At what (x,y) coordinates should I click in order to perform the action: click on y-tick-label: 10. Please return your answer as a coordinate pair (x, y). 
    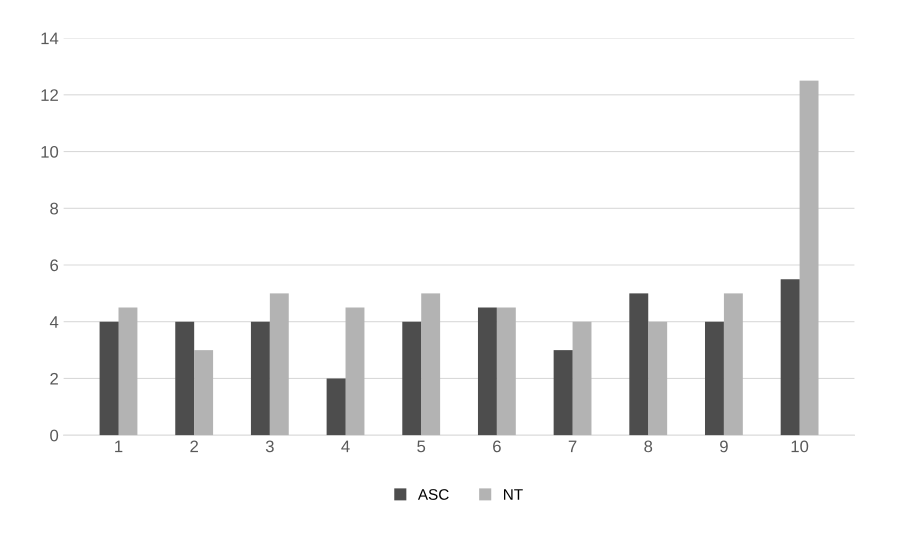
    Looking at the image, I should click on (50, 152).